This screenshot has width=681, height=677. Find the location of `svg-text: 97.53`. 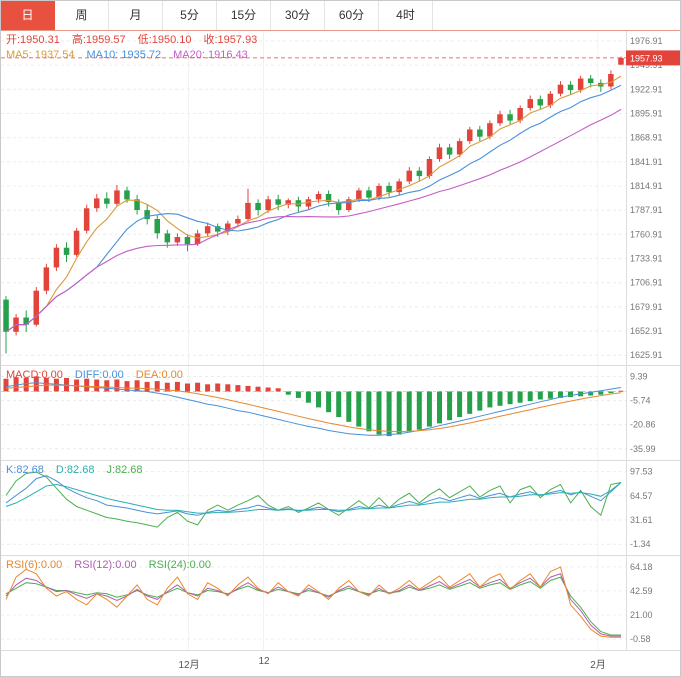

svg-text: 97.53 is located at coordinates (641, 472).